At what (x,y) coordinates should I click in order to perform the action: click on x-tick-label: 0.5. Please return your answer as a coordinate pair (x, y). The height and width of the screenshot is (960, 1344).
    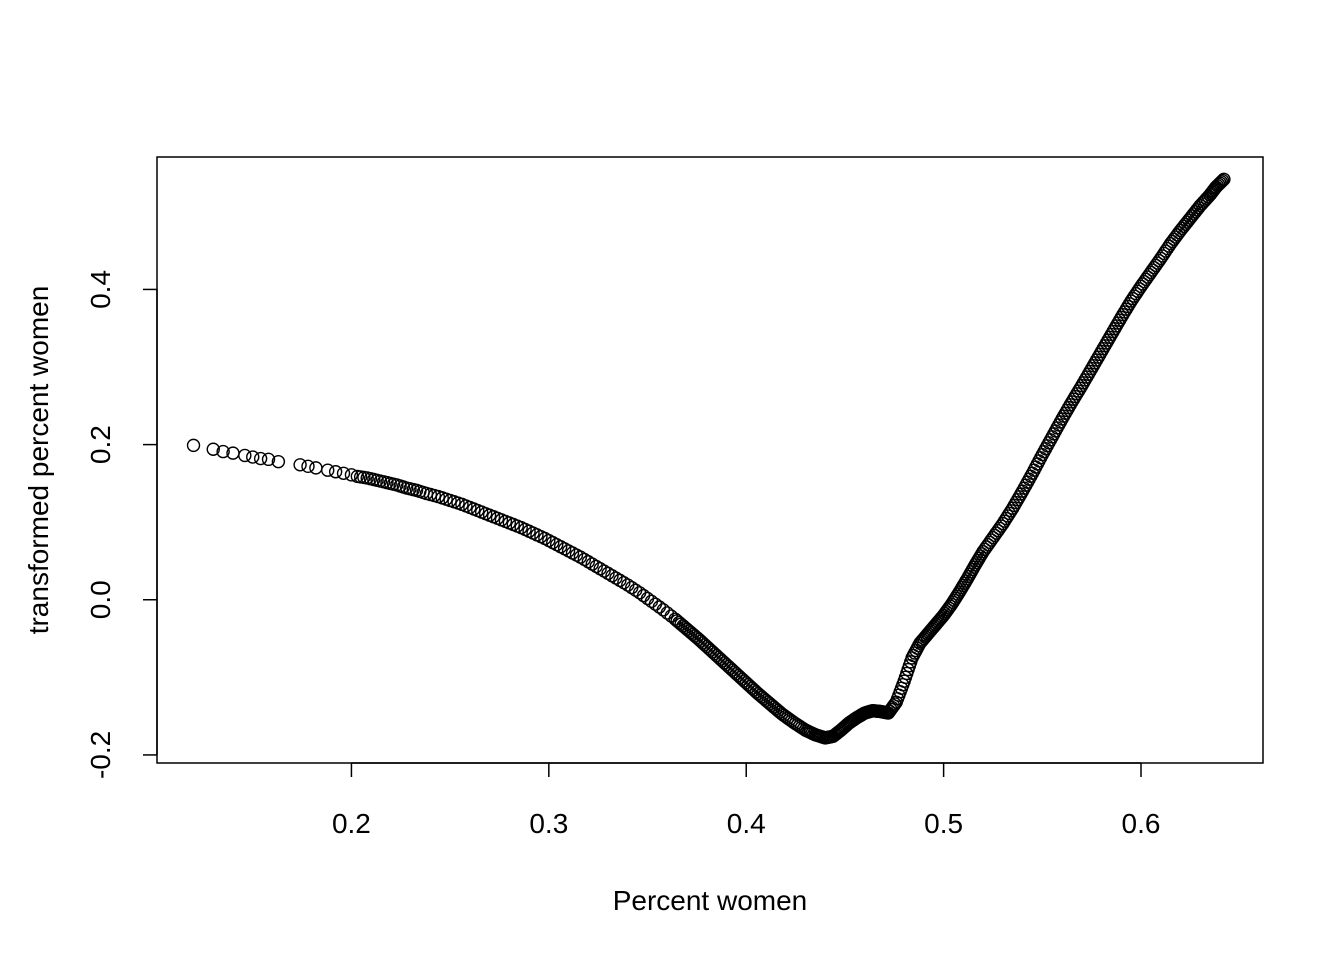
    Looking at the image, I should click on (943, 823).